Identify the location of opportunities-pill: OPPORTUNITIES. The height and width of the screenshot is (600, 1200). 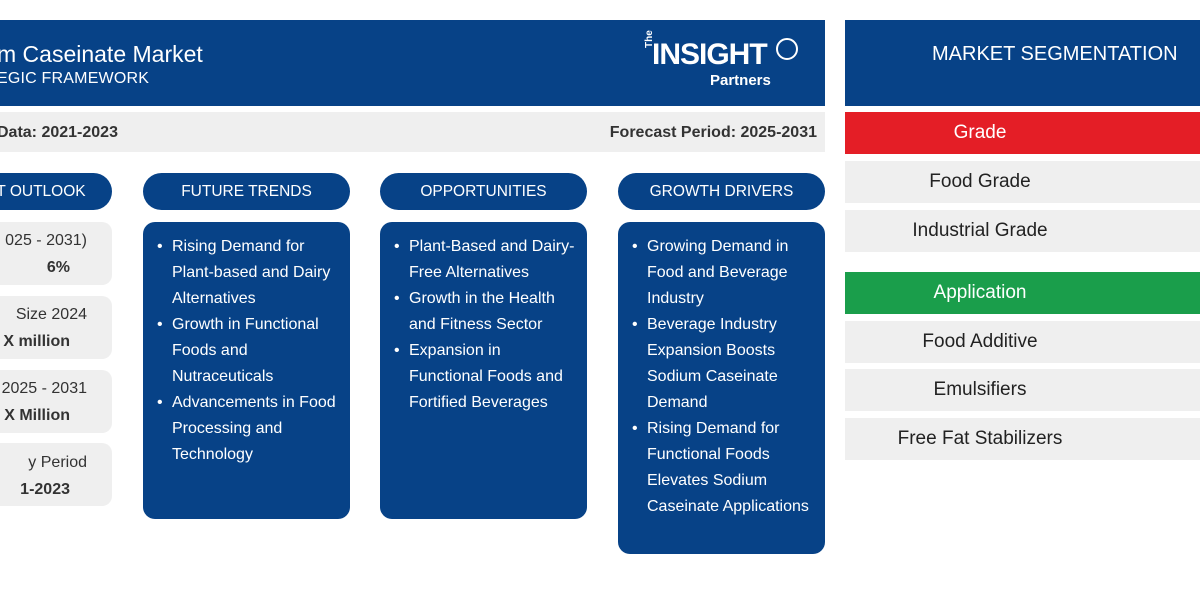
(483, 191).